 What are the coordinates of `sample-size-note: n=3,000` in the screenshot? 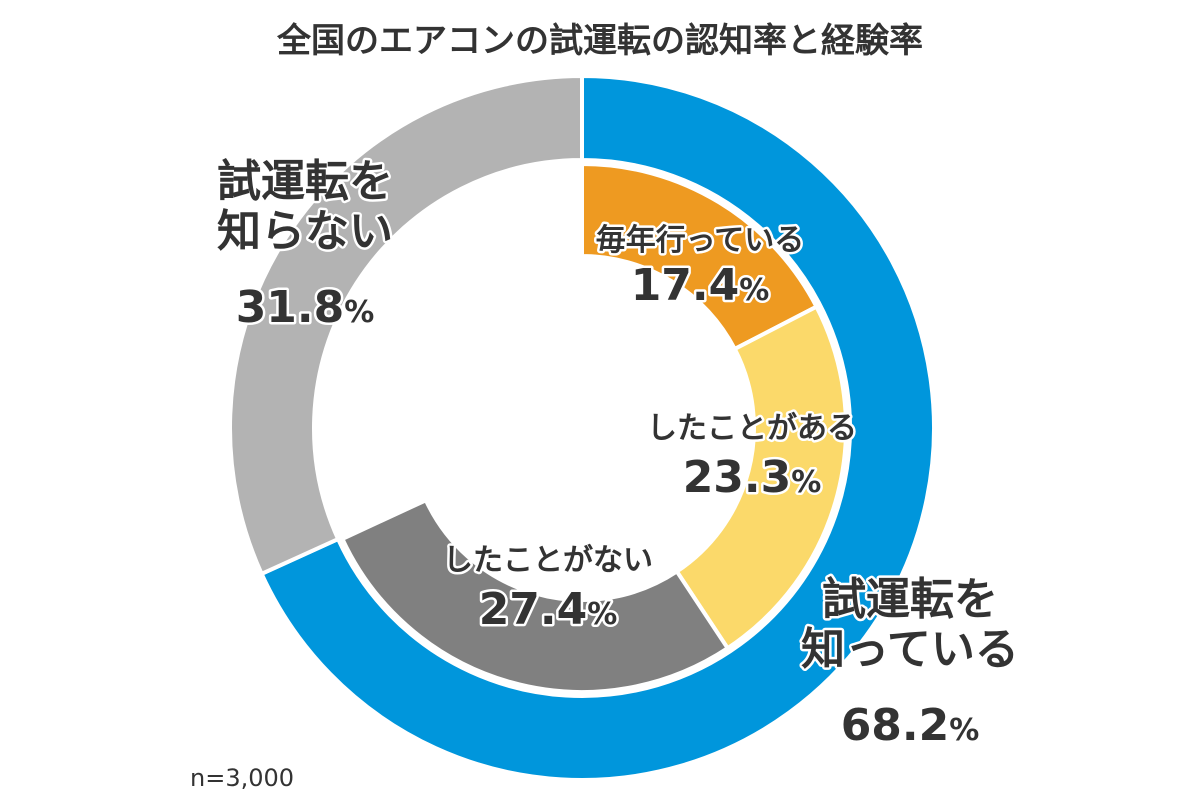 It's located at (242, 778).